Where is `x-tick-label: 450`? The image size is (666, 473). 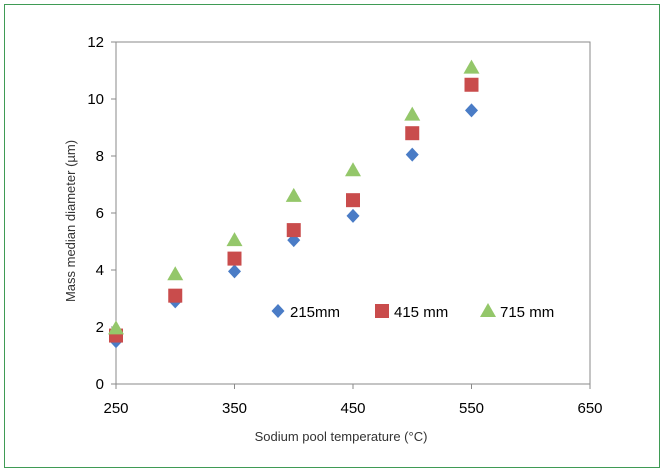 x-tick-label: 450 is located at coordinates (352, 408).